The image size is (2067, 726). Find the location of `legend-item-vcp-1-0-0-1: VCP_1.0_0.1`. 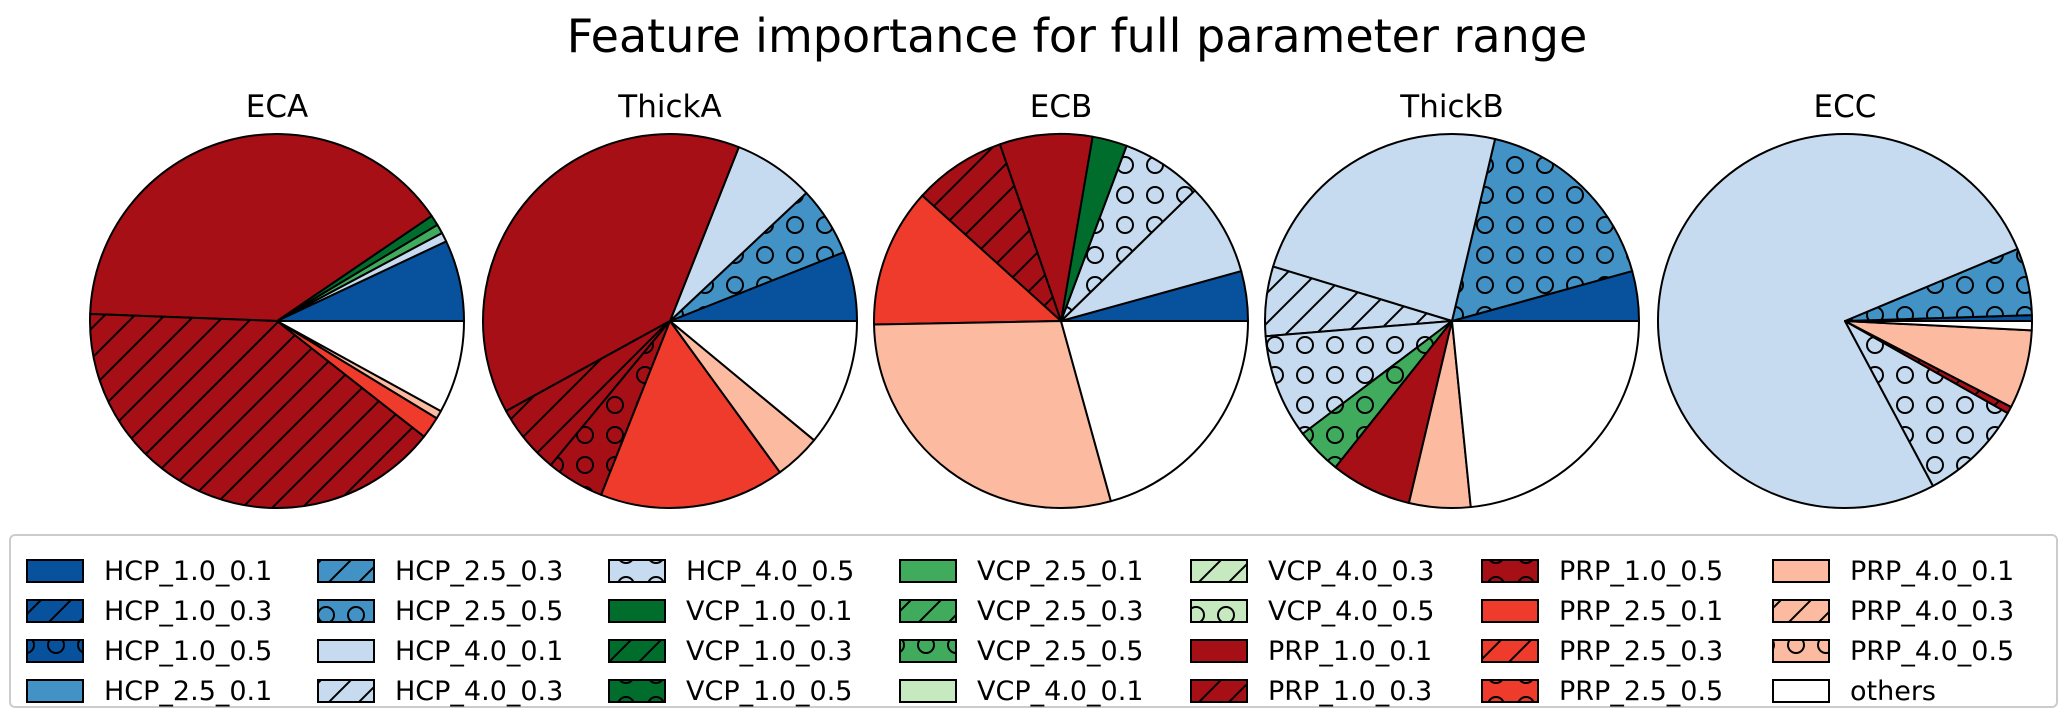

legend-item-vcp-1-0-0-1: VCP_1.0_0.1 is located at coordinates (730, 611).